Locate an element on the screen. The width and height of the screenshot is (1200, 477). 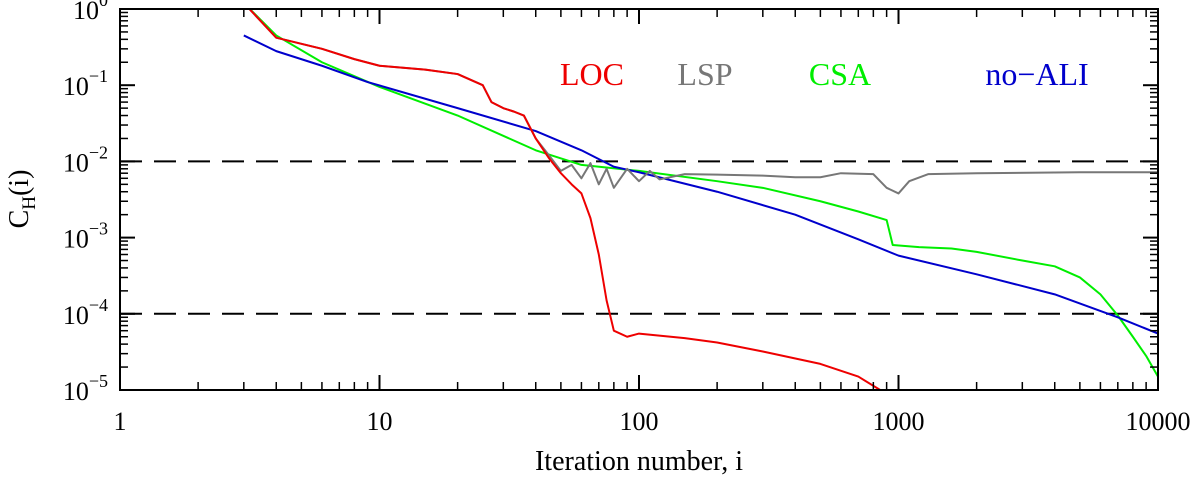
x-tick-label: 10 is located at coordinates (380, 421).